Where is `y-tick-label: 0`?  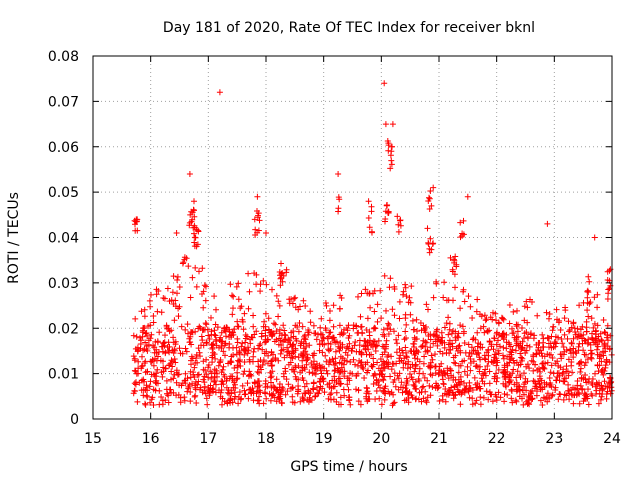
y-tick-label: 0 is located at coordinates (74, 420).